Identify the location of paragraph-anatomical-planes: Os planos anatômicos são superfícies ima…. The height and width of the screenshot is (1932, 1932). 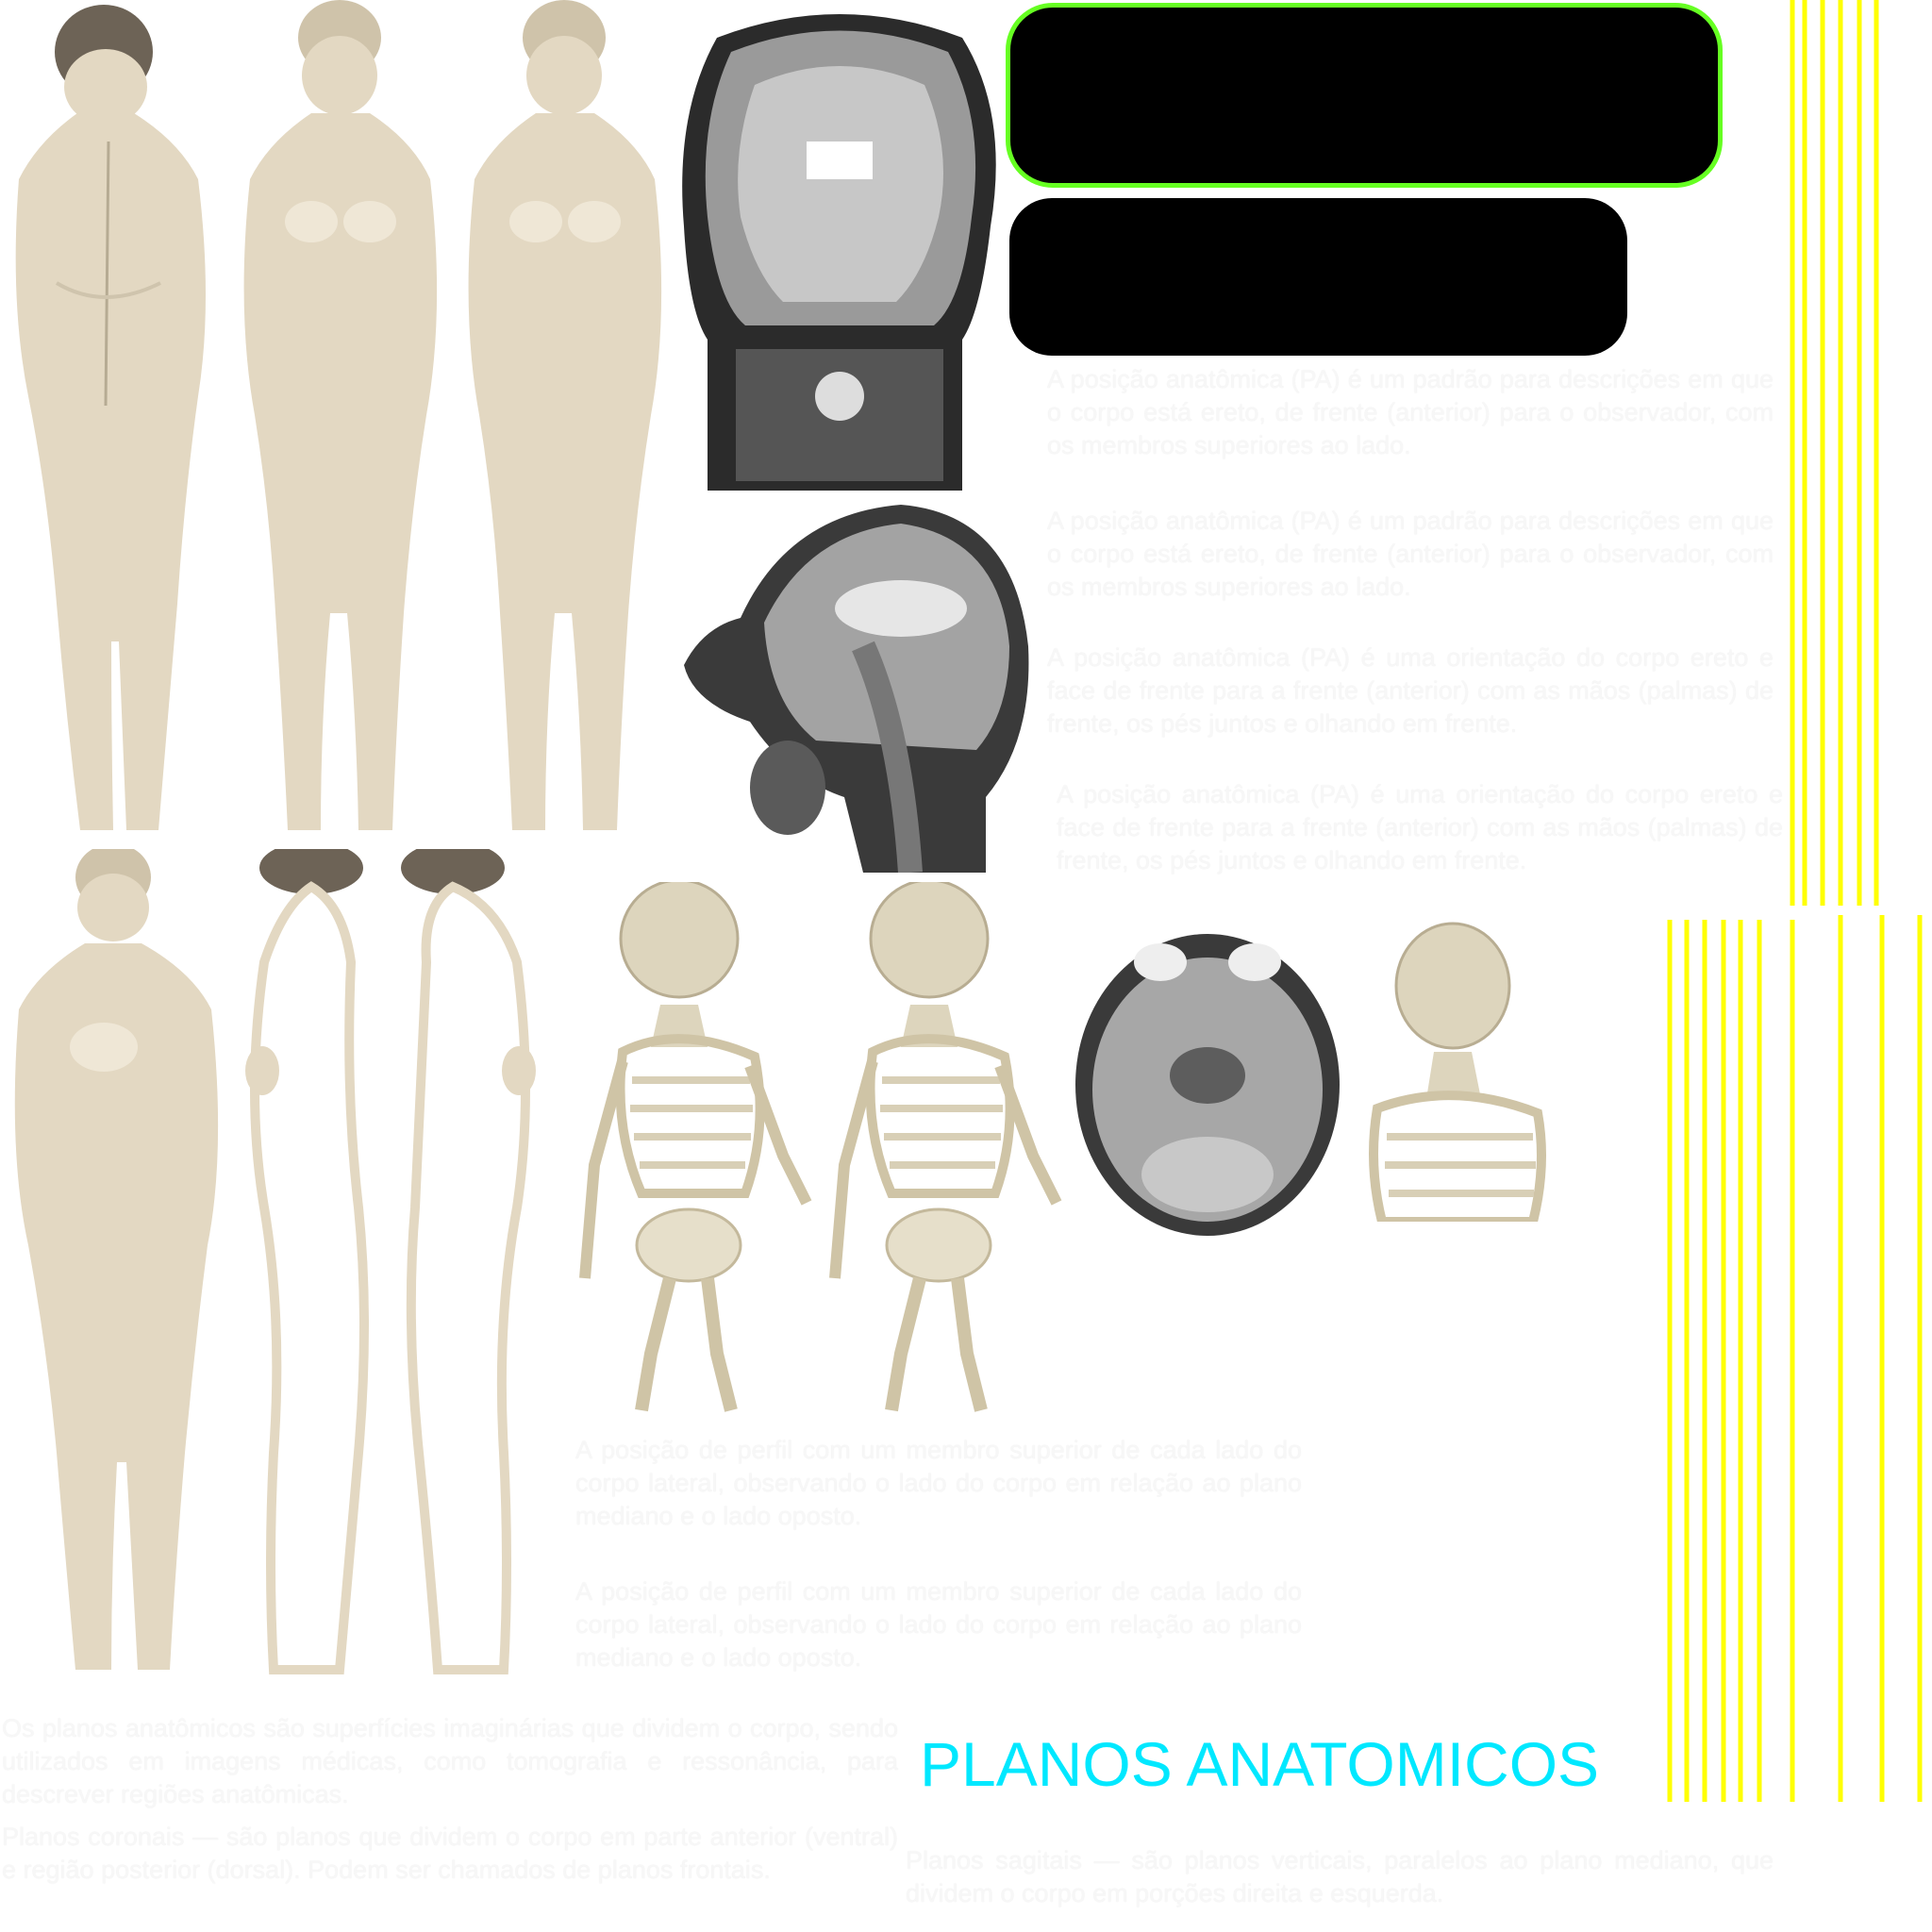
(450, 1761).